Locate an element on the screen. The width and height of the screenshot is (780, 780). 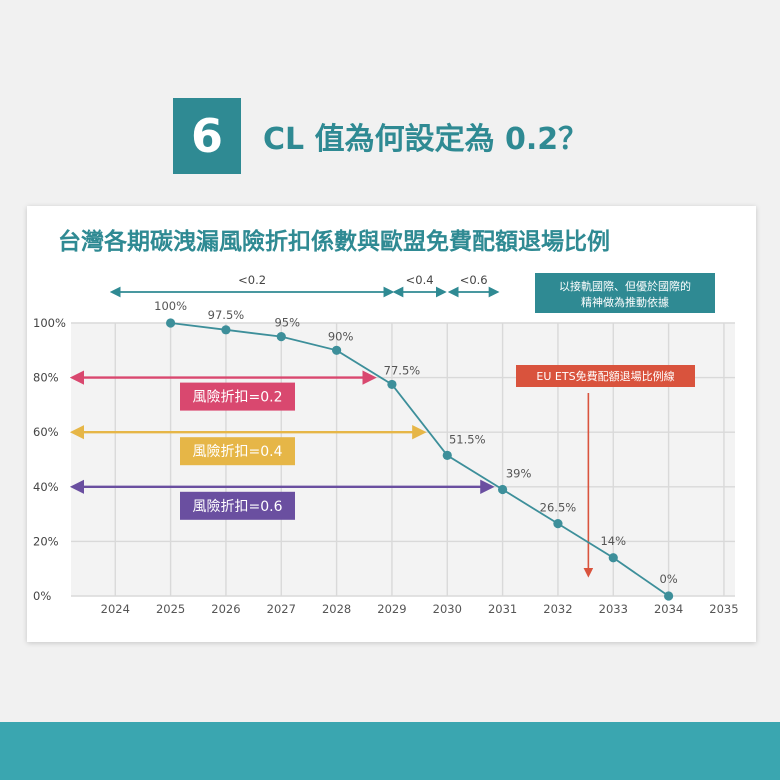
note-text-line: 以接軌國際、但優於國際的 is located at coordinates (625, 286).